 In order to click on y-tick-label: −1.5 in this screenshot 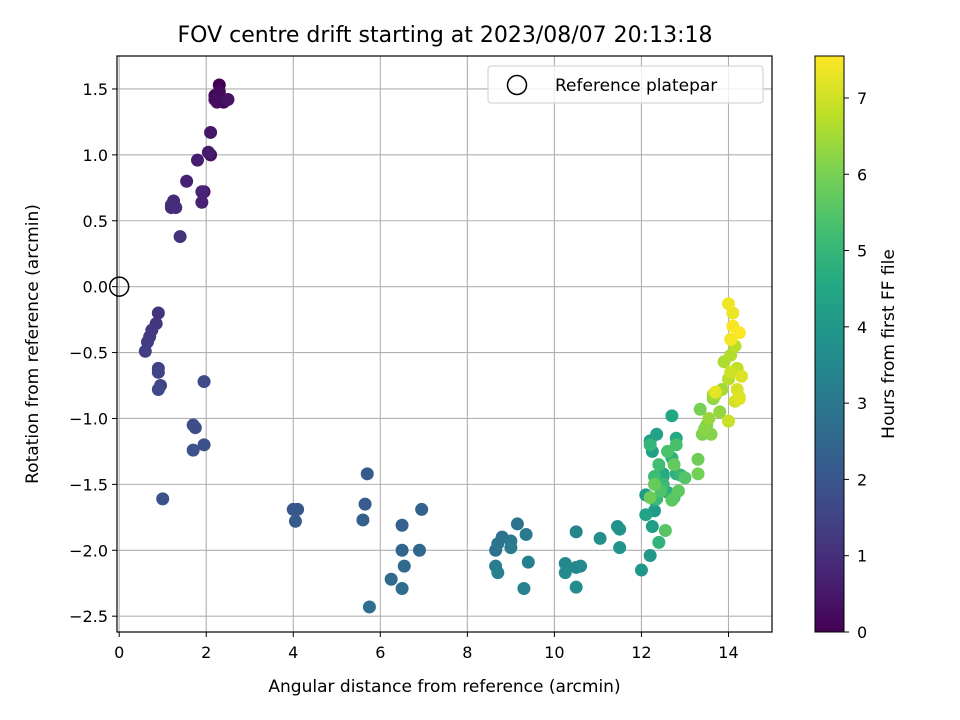, I will do `click(88, 484)`.